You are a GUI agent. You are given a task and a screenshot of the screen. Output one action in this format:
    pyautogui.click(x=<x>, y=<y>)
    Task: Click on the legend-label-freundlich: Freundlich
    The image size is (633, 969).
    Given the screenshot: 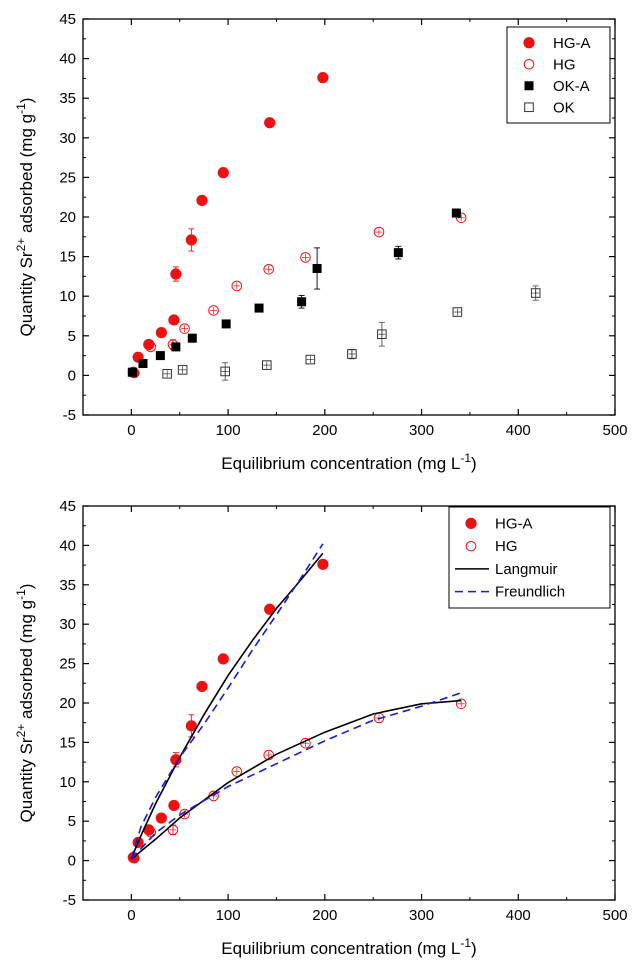 What is the action you would take?
    pyautogui.click(x=530, y=592)
    